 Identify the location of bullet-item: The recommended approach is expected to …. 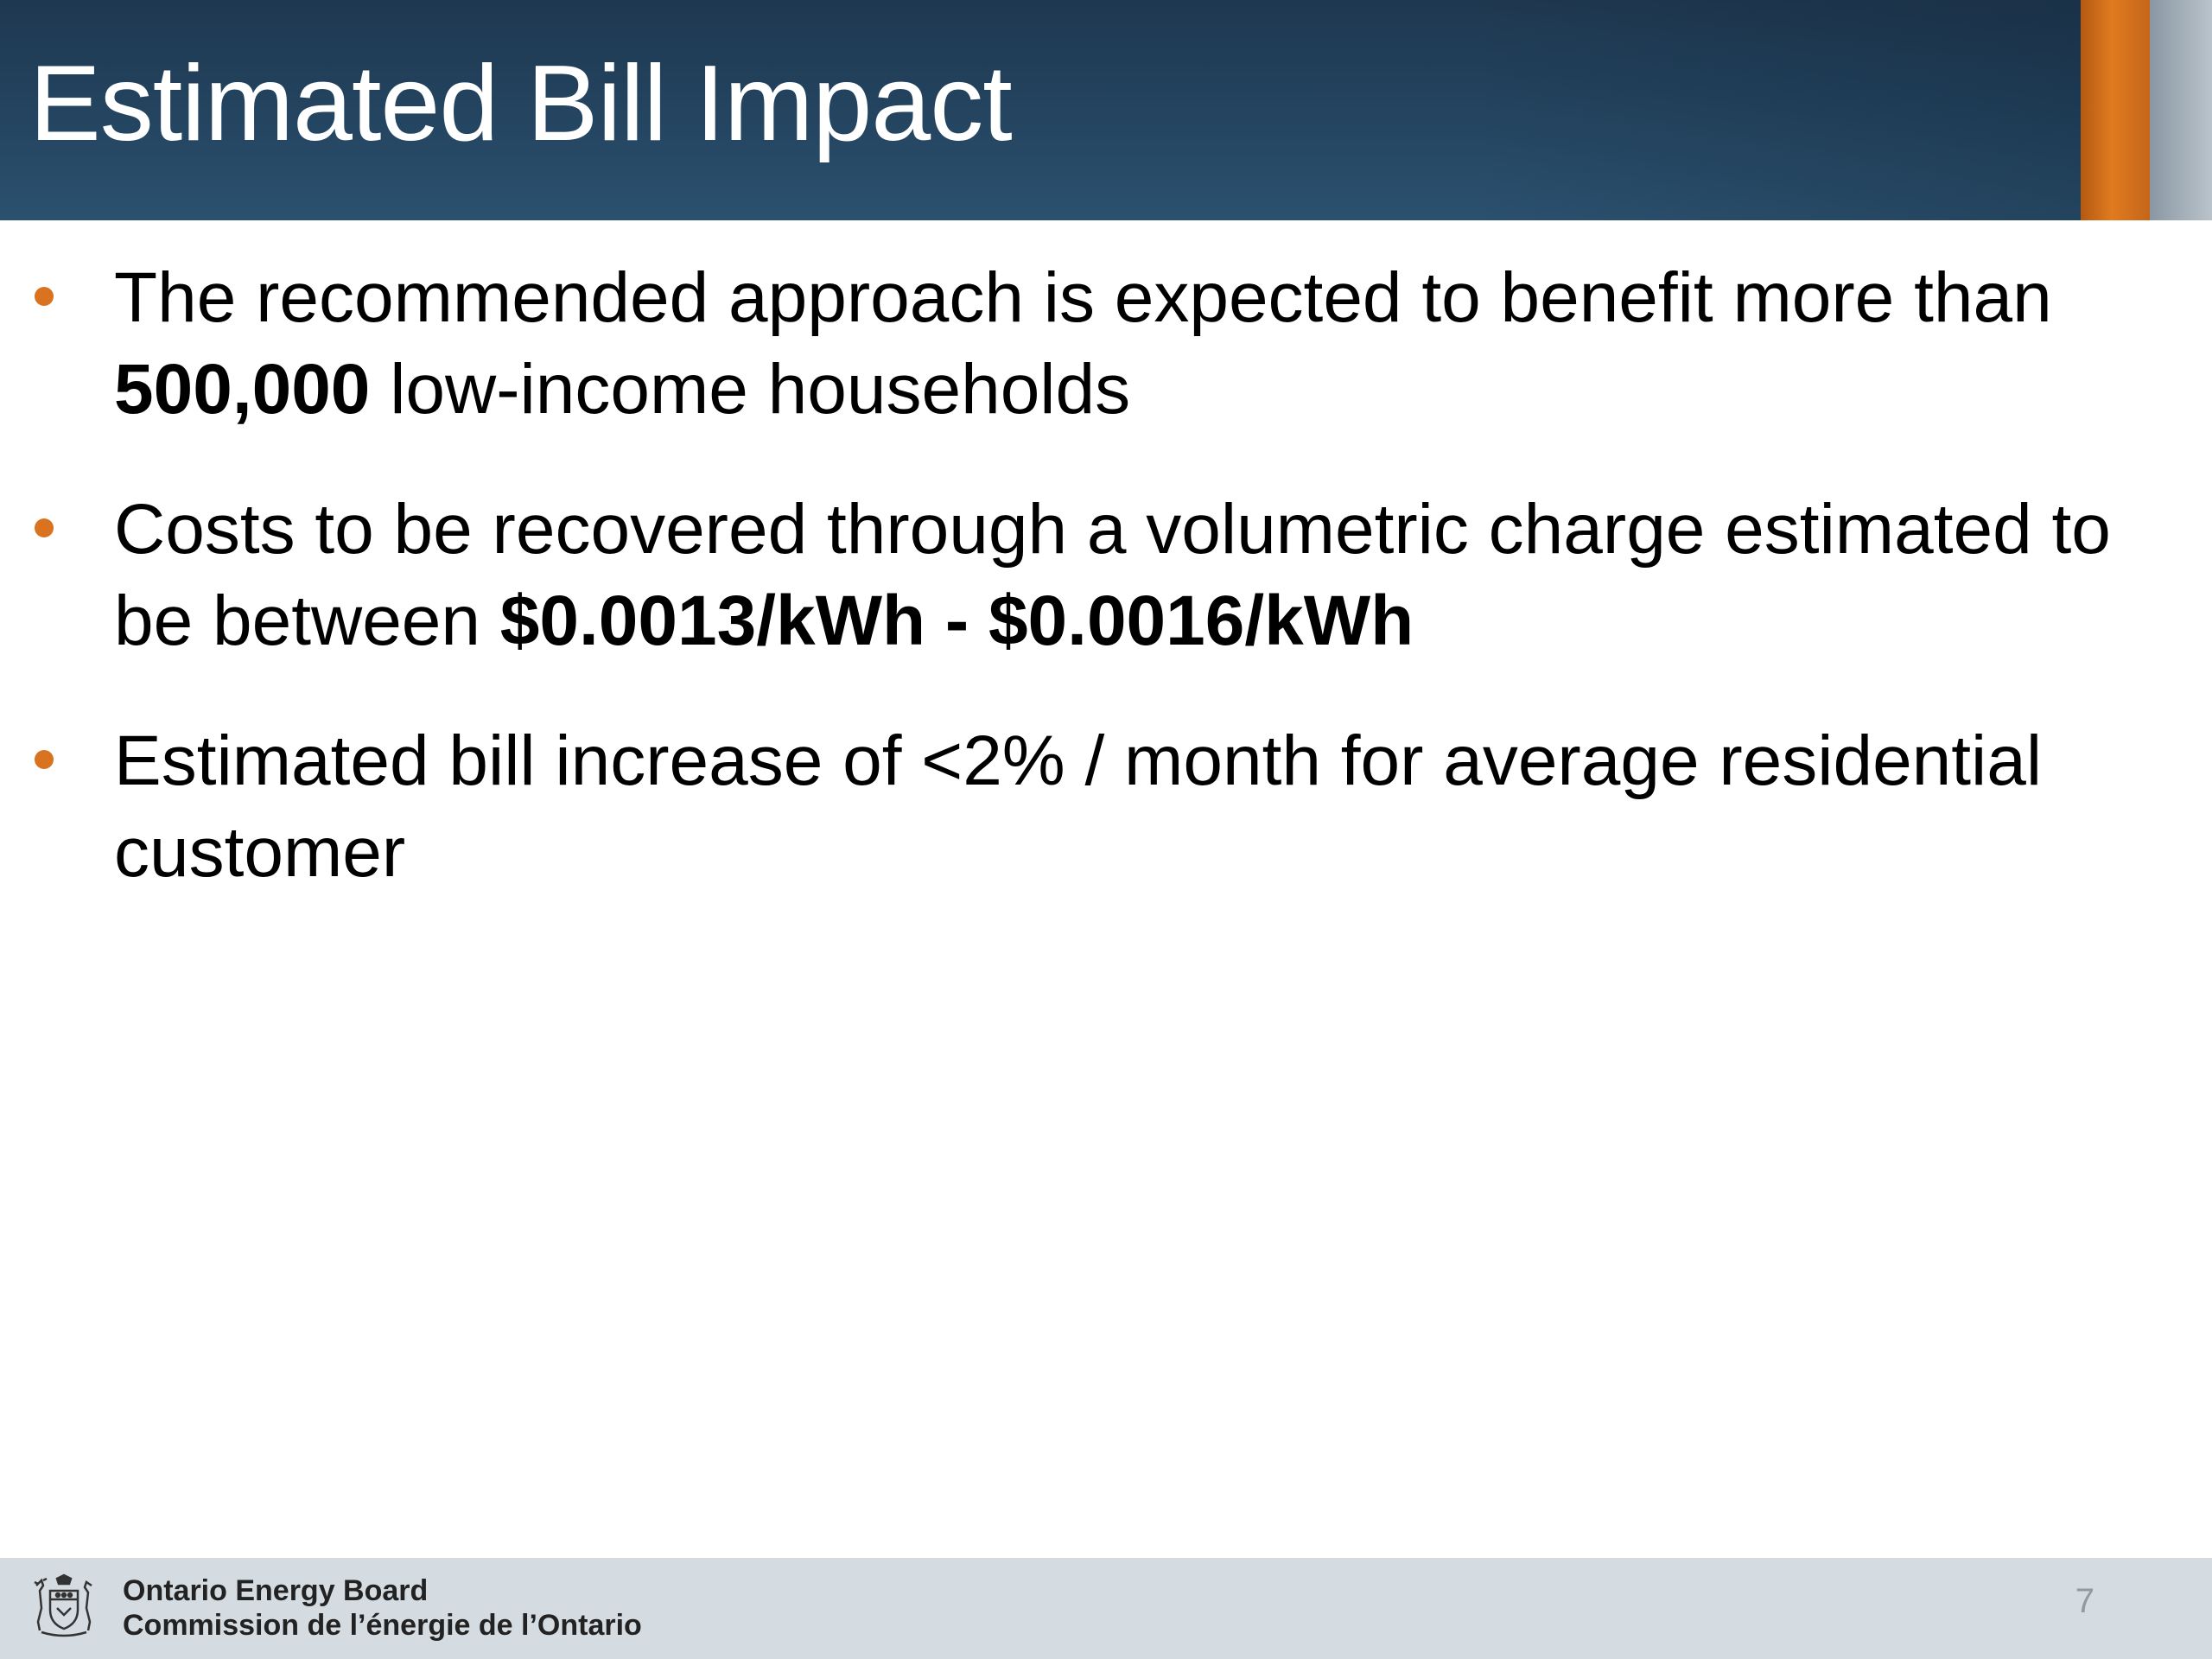
(1080, 343).